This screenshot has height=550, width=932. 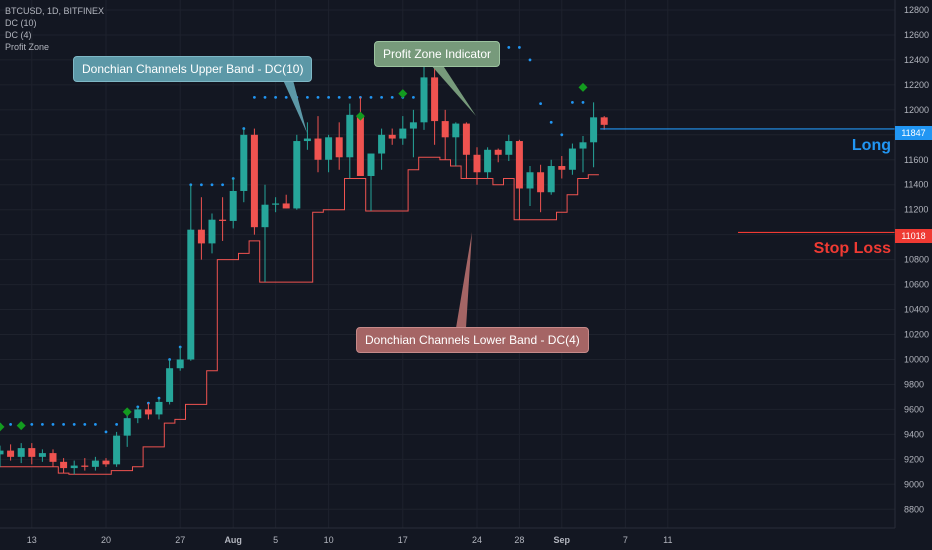 I want to click on x-tick-label: 27, so click(x=180, y=540).